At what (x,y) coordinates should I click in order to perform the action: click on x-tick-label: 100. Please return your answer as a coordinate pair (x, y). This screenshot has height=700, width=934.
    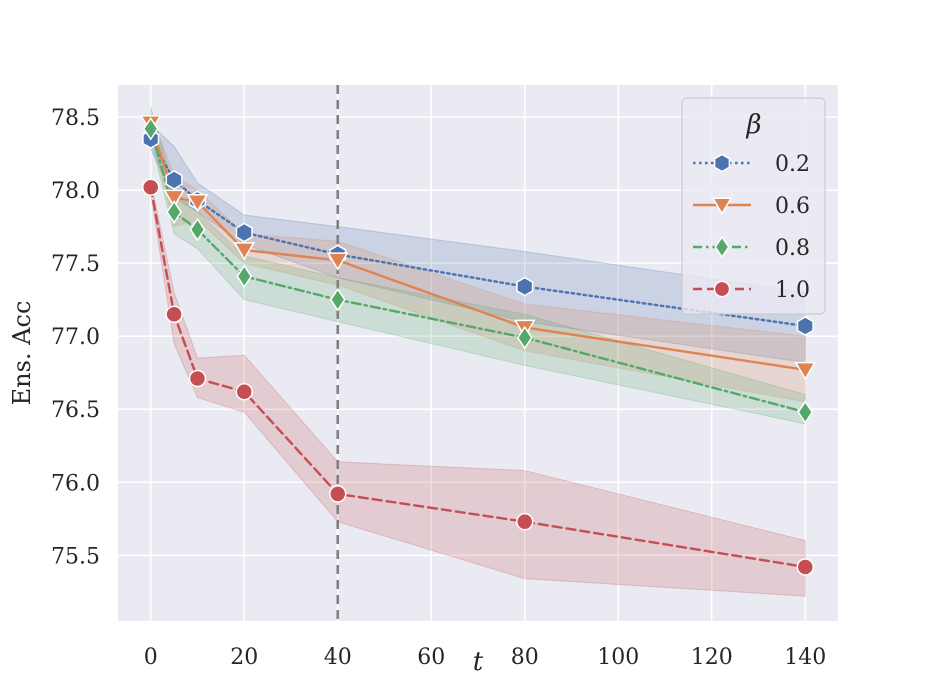
    Looking at the image, I should click on (618, 657).